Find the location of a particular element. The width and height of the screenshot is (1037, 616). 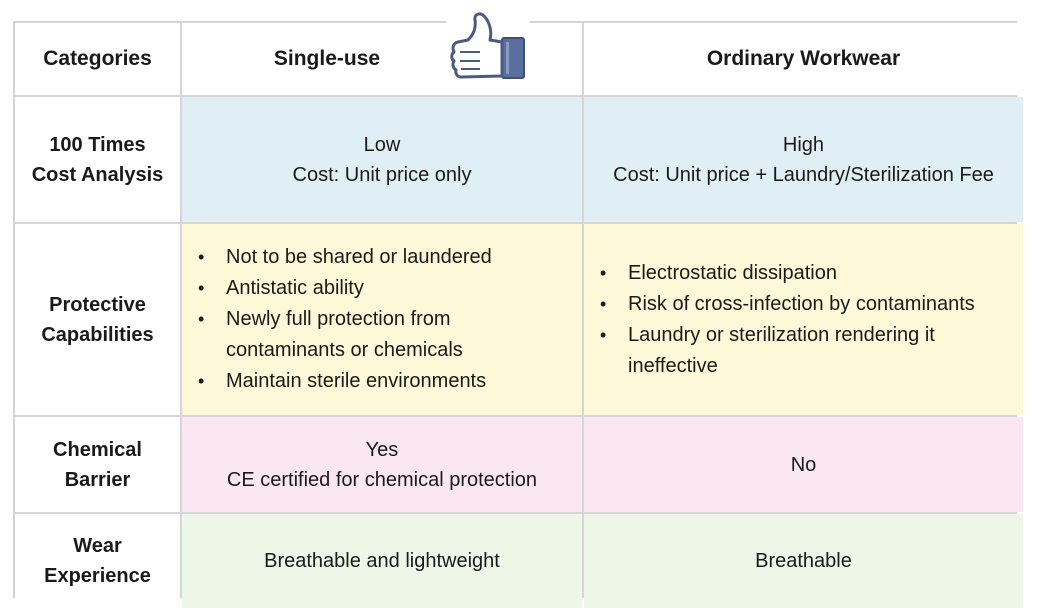

cell-text: Cost: Unit price only is located at coordinates (382, 174).